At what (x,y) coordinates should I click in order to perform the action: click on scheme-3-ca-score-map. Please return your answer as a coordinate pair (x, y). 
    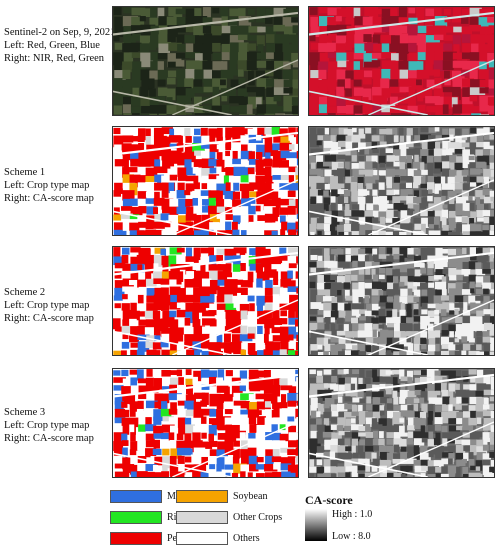
    Looking at the image, I should click on (401, 423).